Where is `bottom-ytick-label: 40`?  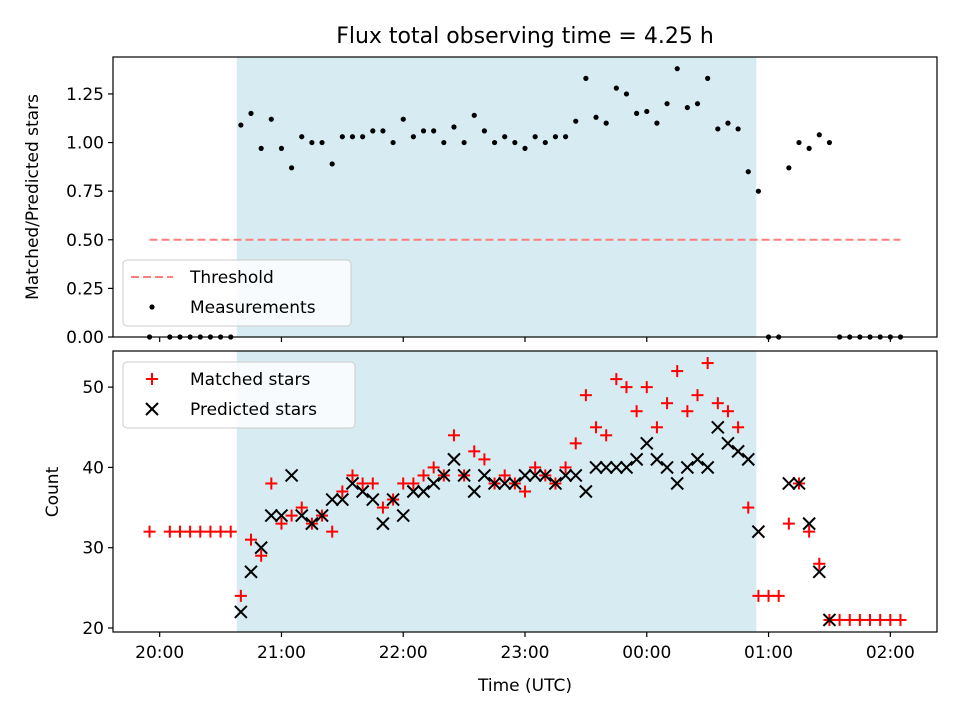
bottom-ytick-label: 40 is located at coordinates (93, 468).